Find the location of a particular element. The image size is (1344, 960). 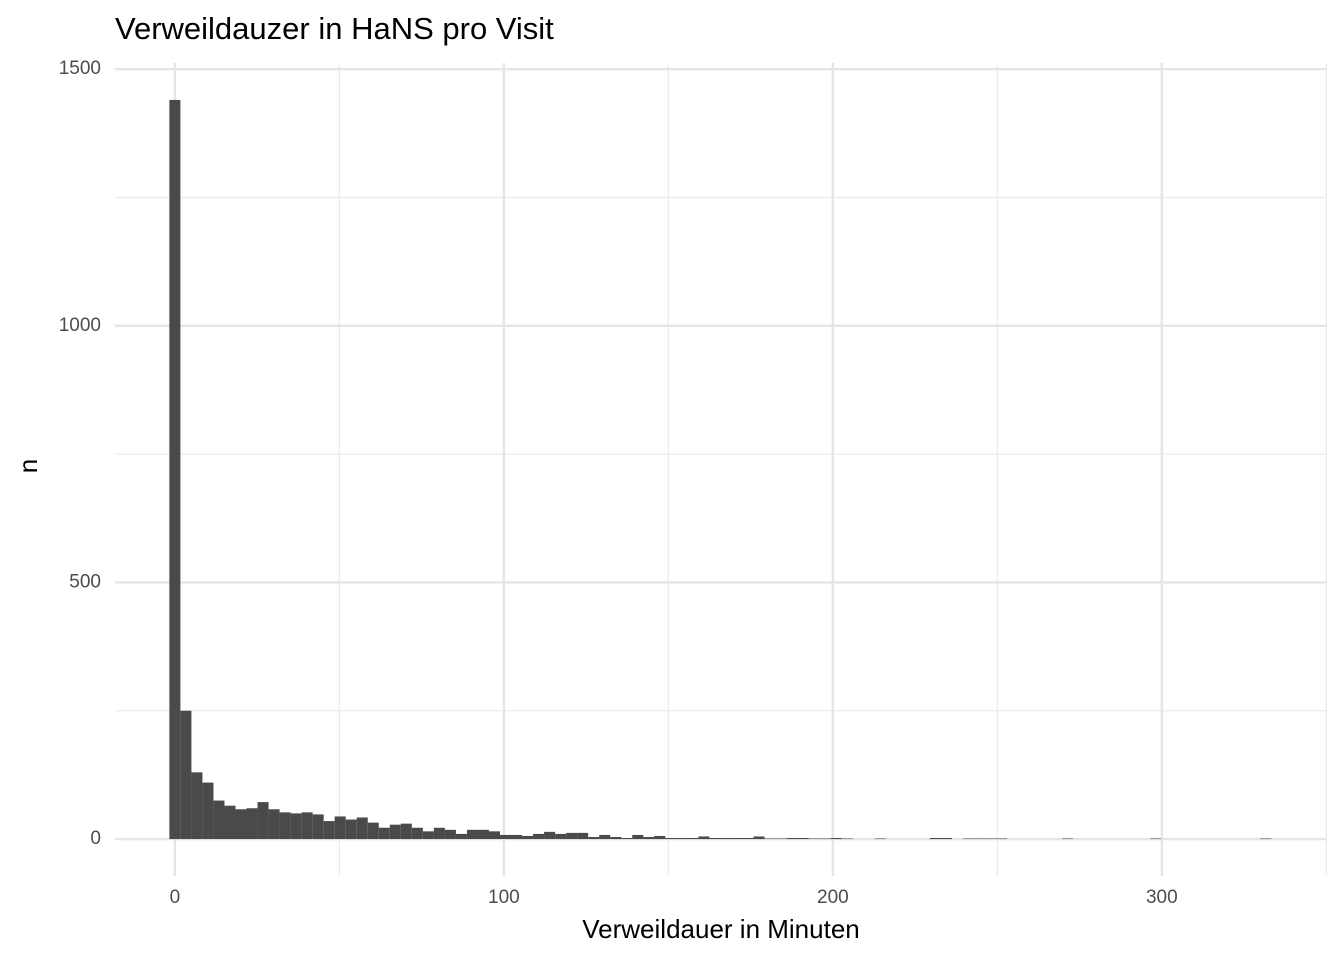

y-tick-label: 0 is located at coordinates (95, 838).